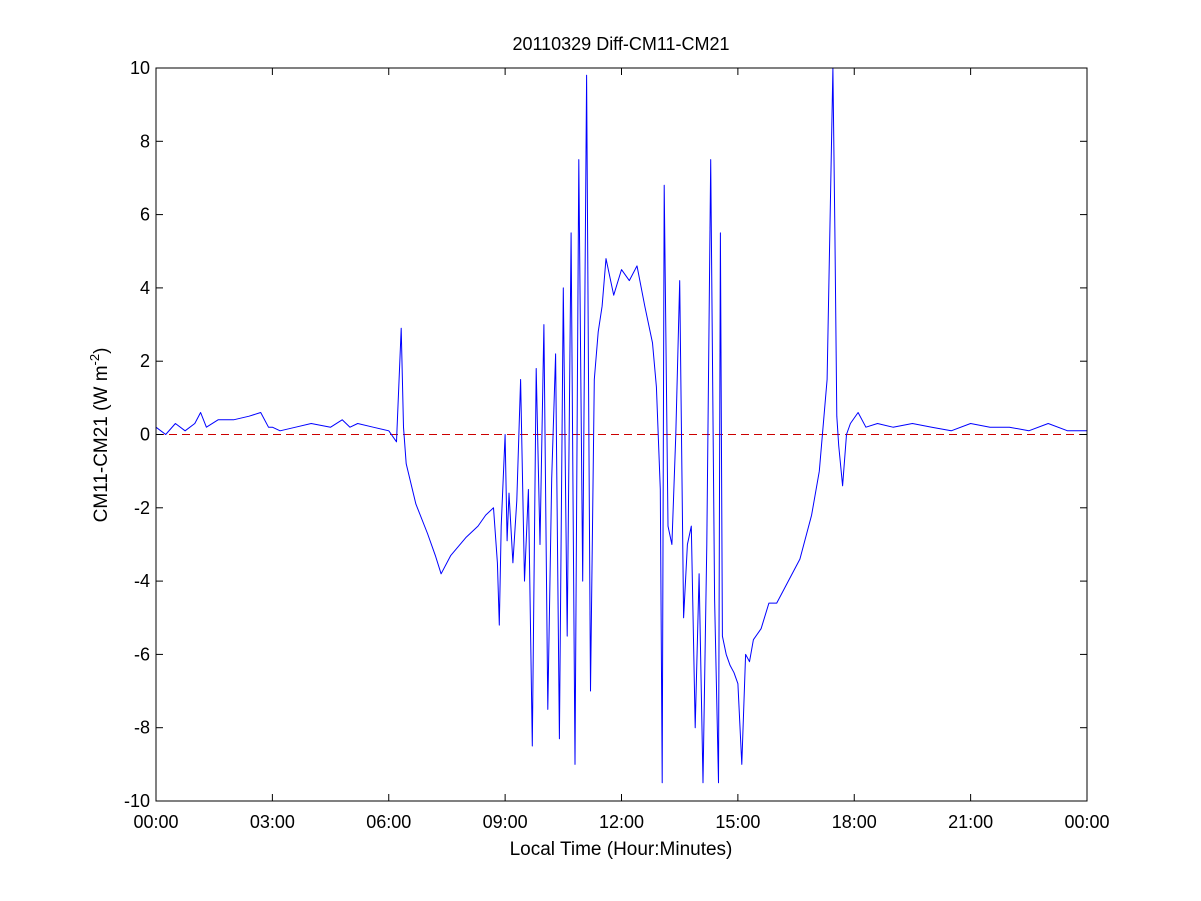  I want to click on y-tick-label: 4, so click(145, 288).